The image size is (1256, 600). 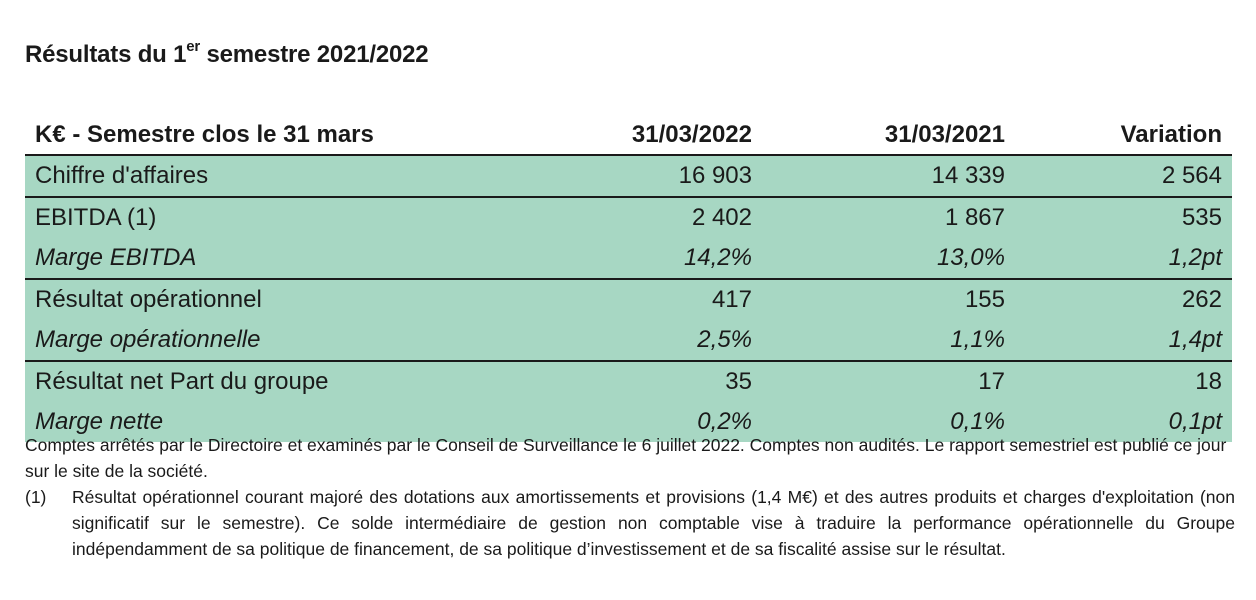 I want to click on cell-2022: 417, so click(x=731, y=299).